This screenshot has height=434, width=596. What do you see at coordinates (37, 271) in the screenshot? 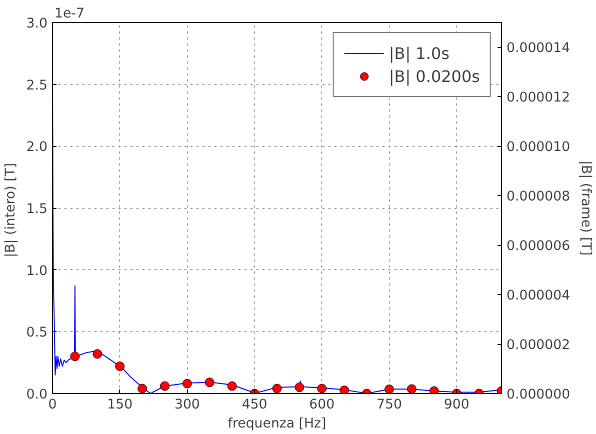
I see `y-tick-label: 1.0` at bounding box center [37, 271].